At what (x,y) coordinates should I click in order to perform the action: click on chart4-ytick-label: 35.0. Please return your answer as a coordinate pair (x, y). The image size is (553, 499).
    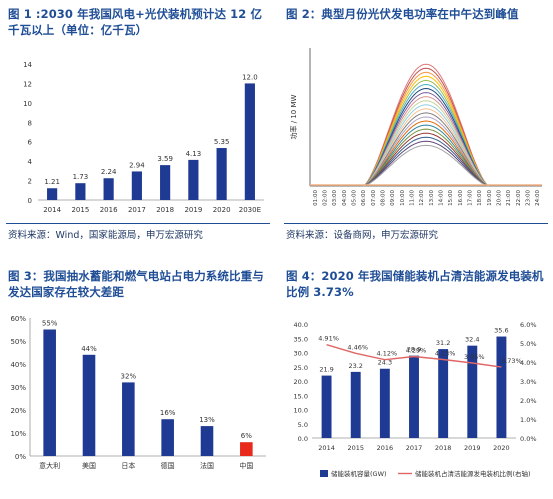
    Looking at the image, I should click on (301, 339).